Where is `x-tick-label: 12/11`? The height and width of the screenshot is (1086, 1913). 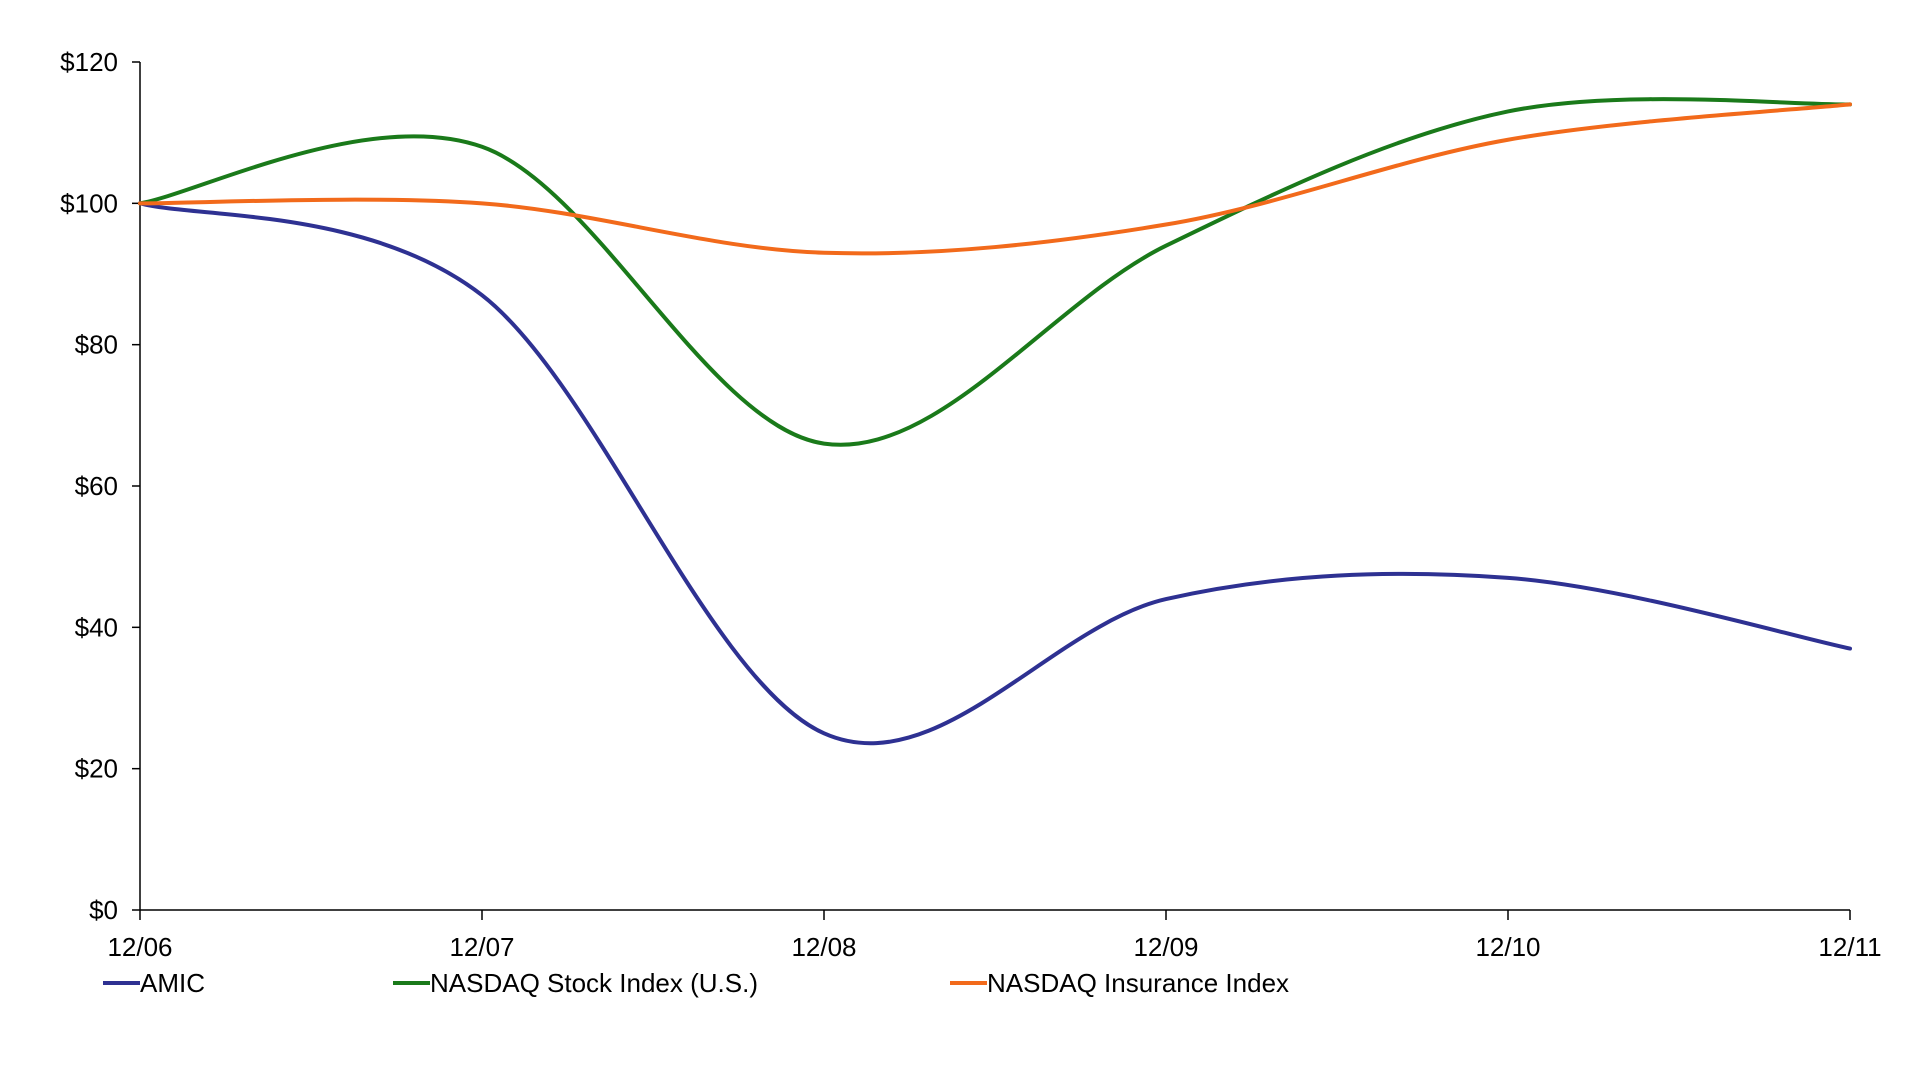
x-tick-label: 12/11 is located at coordinates (1849, 947).